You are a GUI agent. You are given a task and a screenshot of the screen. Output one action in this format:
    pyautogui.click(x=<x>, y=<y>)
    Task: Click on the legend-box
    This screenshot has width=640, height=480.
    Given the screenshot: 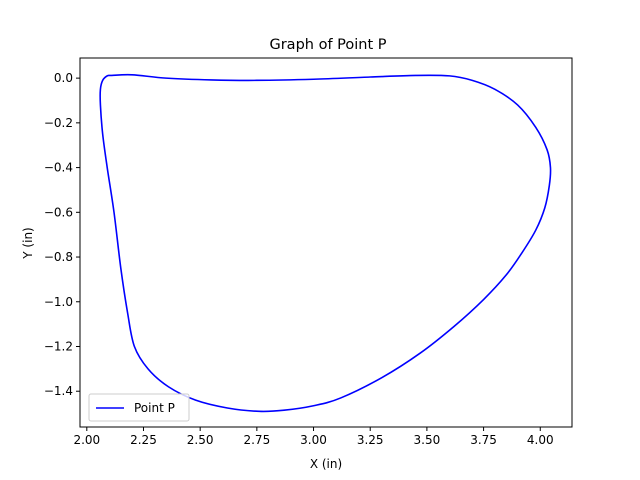 What is the action you would take?
    pyautogui.click(x=139, y=407)
    